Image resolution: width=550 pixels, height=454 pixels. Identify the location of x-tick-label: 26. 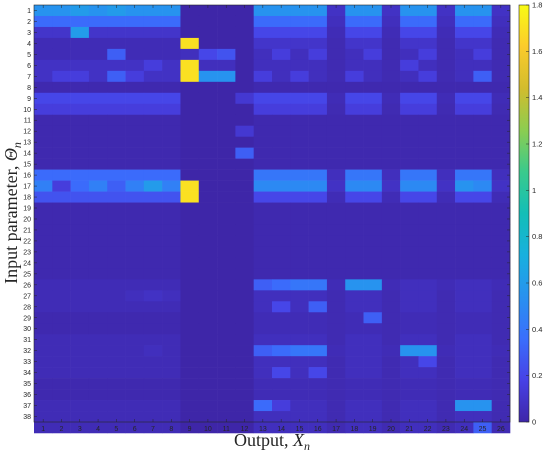
(501, 429).